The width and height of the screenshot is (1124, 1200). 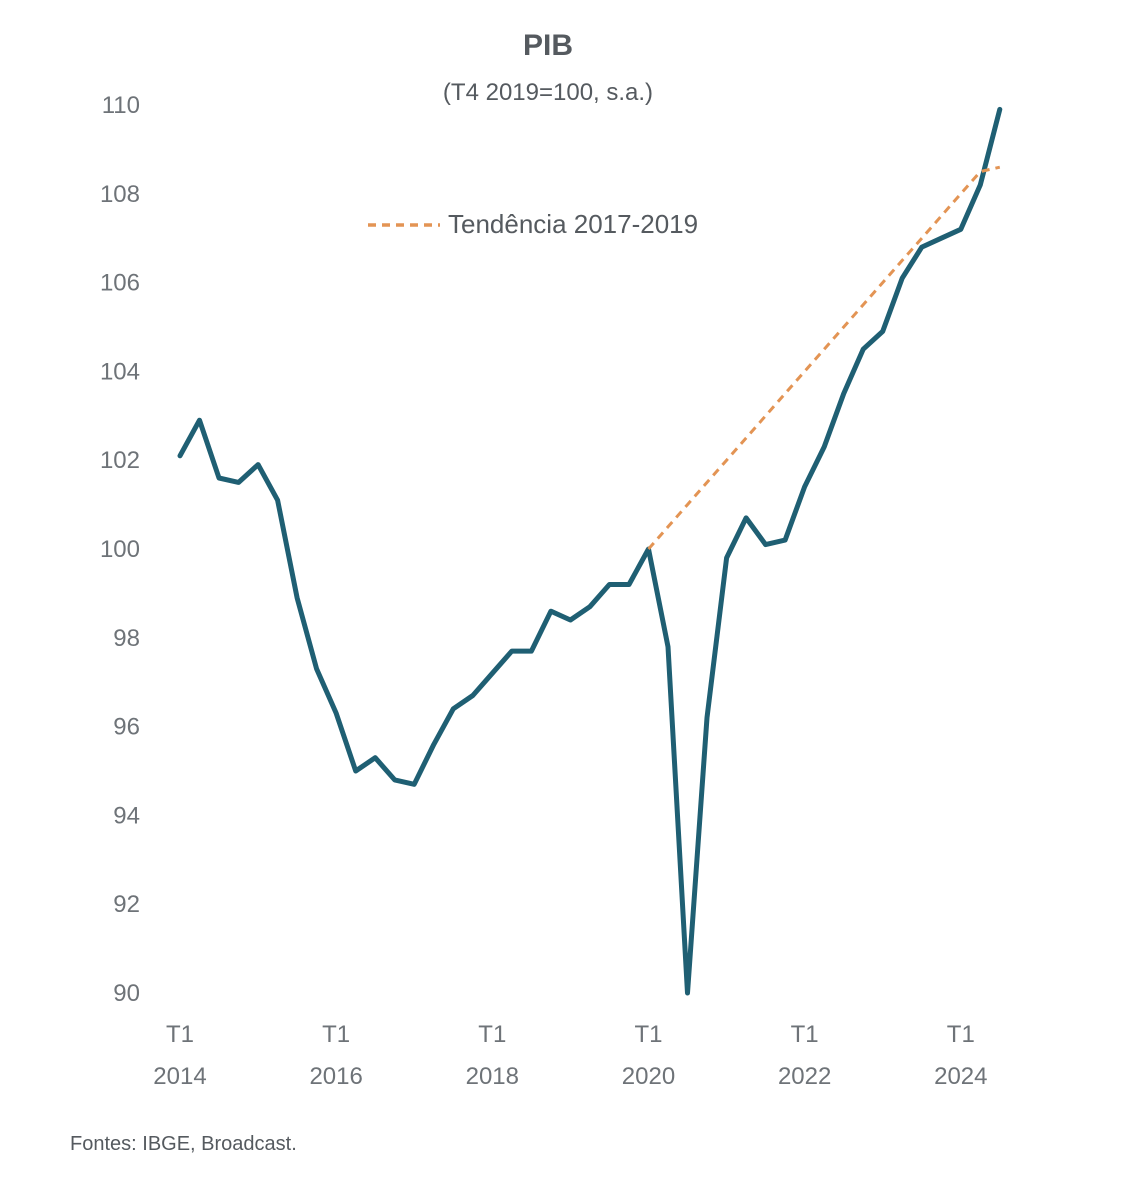 I want to click on y-tick-label: 108, so click(x=120, y=194).